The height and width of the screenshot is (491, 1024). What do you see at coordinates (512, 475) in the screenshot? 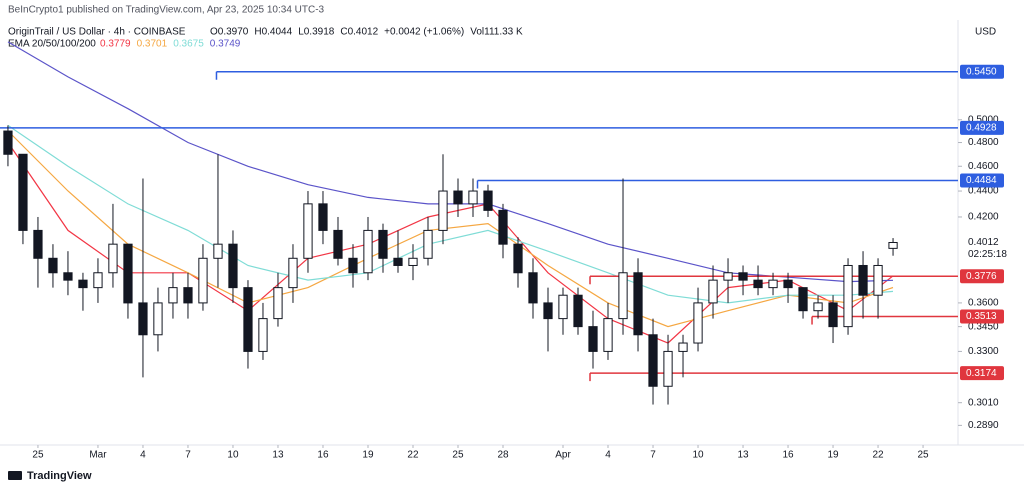
I see `footer` at bounding box center [512, 475].